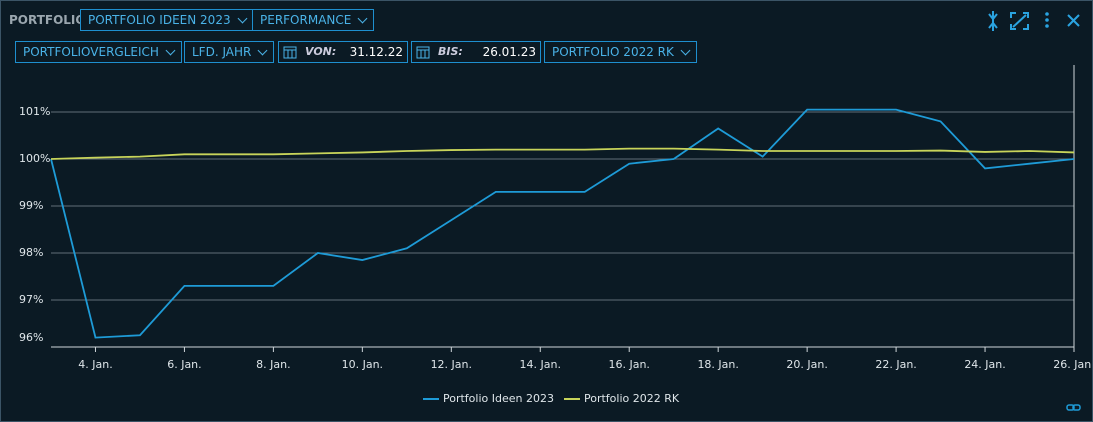 This screenshot has height=422, width=1093. Describe the element at coordinates (31, 252) in the screenshot. I see `y-tick-label: 98%` at that location.